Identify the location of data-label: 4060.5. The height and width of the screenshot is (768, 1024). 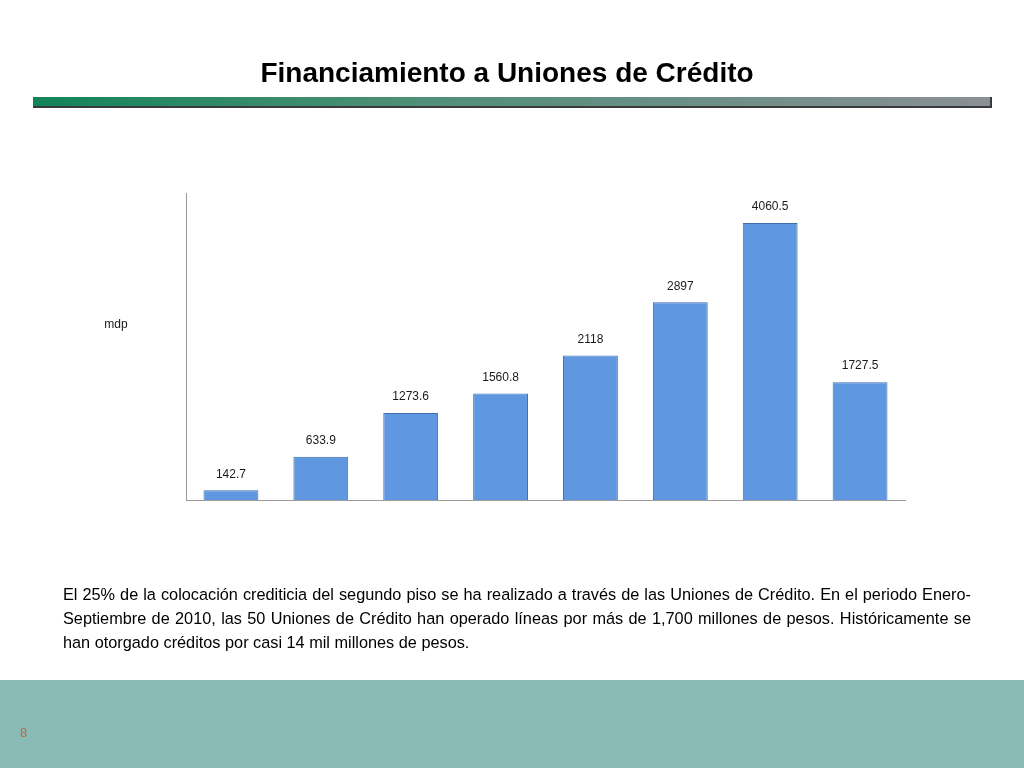
(770, 206).